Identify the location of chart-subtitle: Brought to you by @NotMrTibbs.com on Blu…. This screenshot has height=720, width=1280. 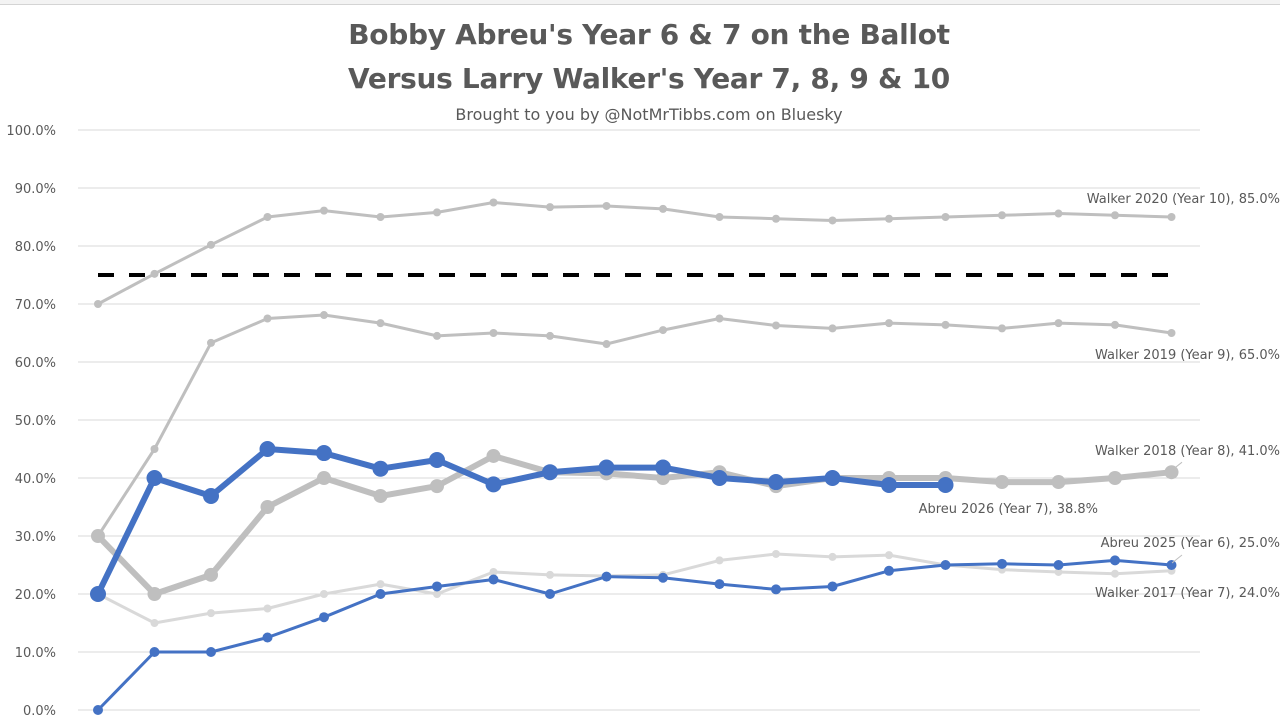
(649, 114).